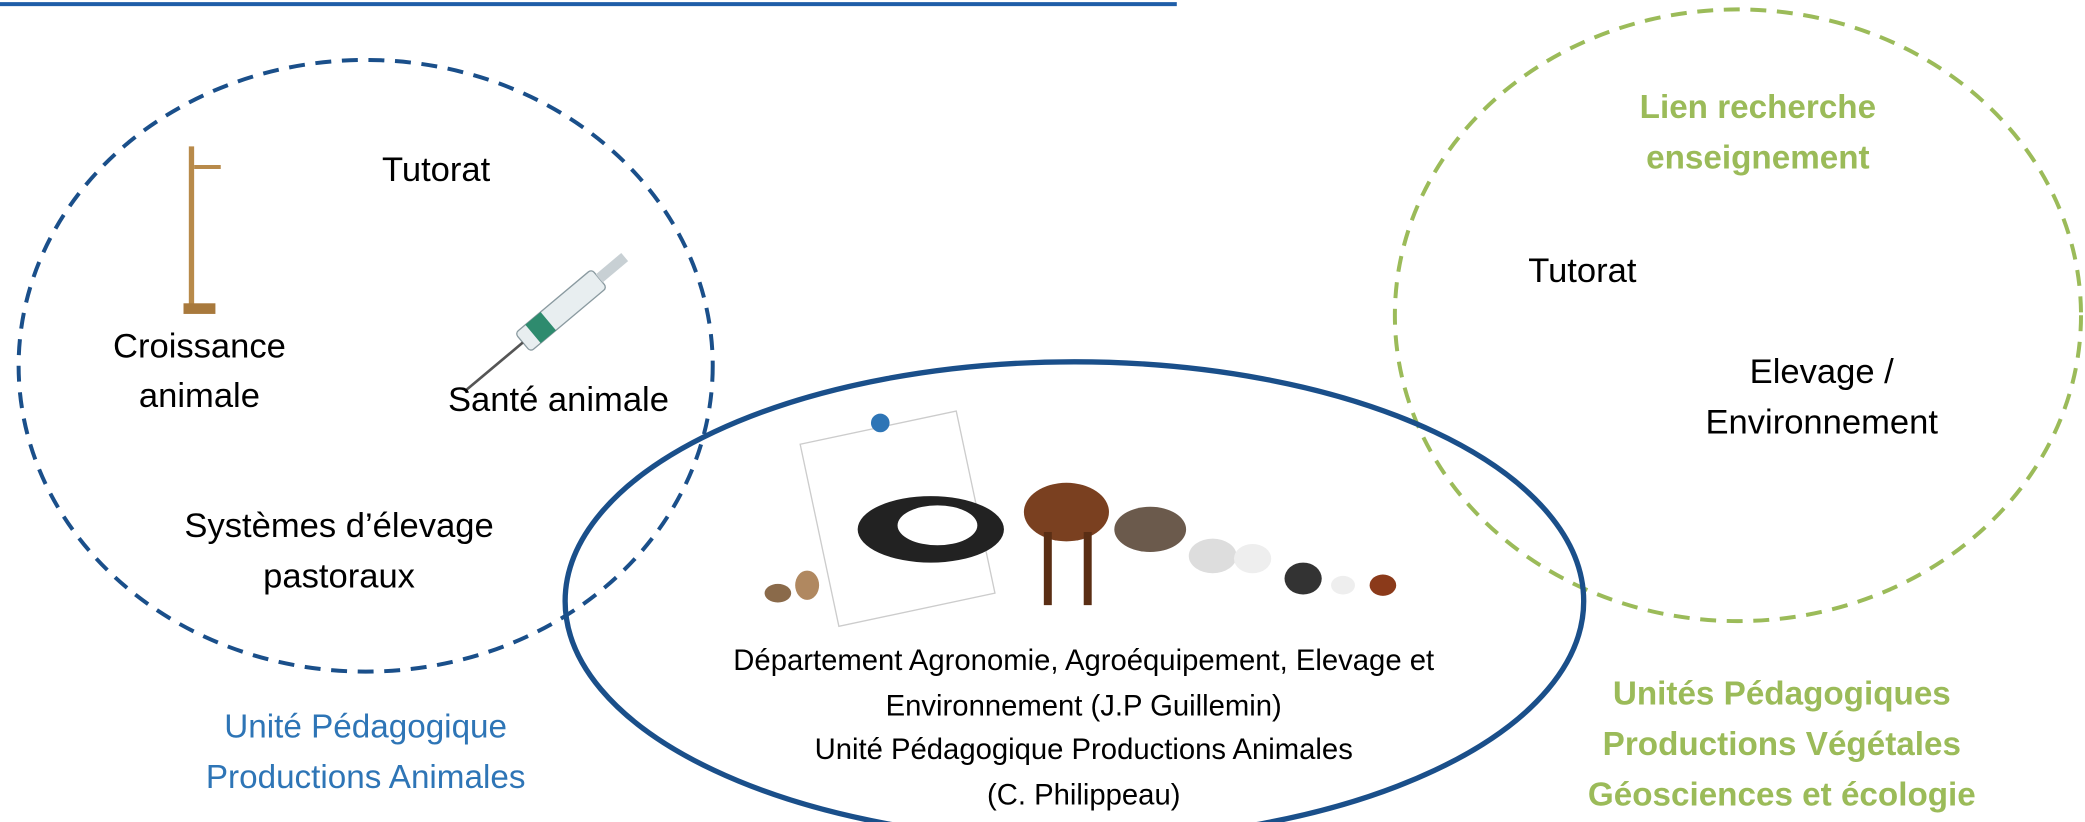  I want to click on left-item: Croissance, so click(199, 347).